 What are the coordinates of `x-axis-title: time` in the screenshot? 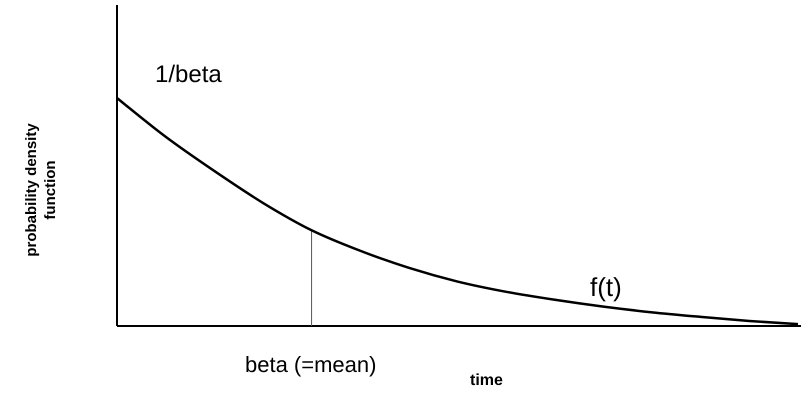 It's located at (486, 380).